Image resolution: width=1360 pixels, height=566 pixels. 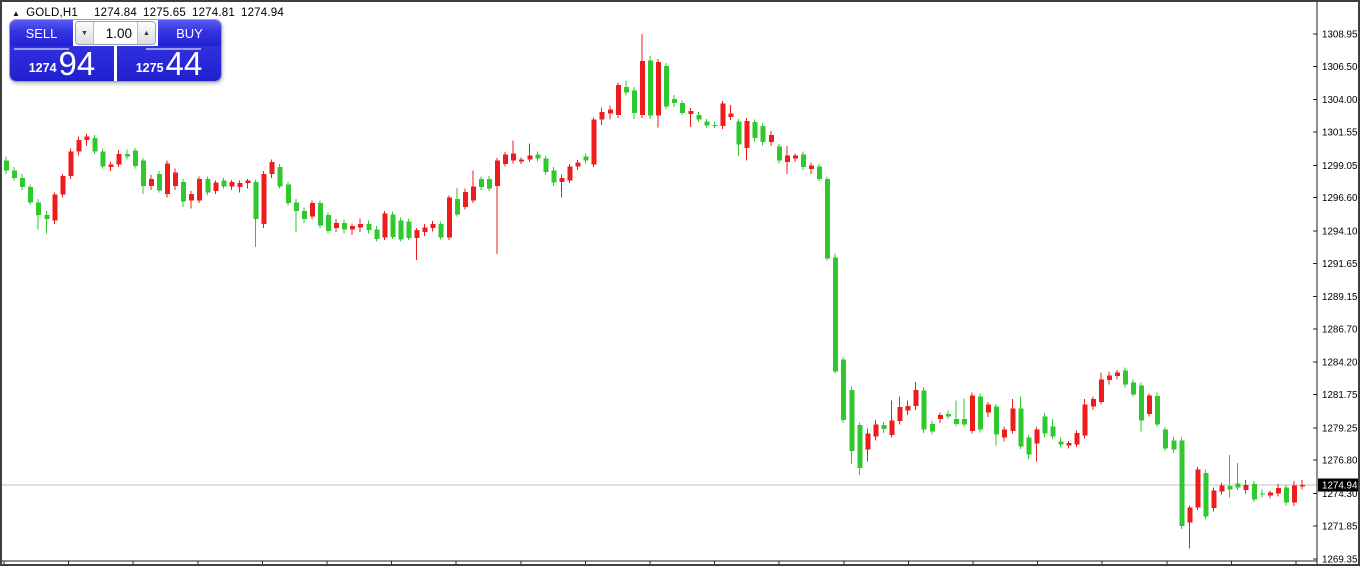 What do you see at coordinates (213, 13) in the screenshot?
I see `low-value: 1274.81` at bounding box center [213, 13].